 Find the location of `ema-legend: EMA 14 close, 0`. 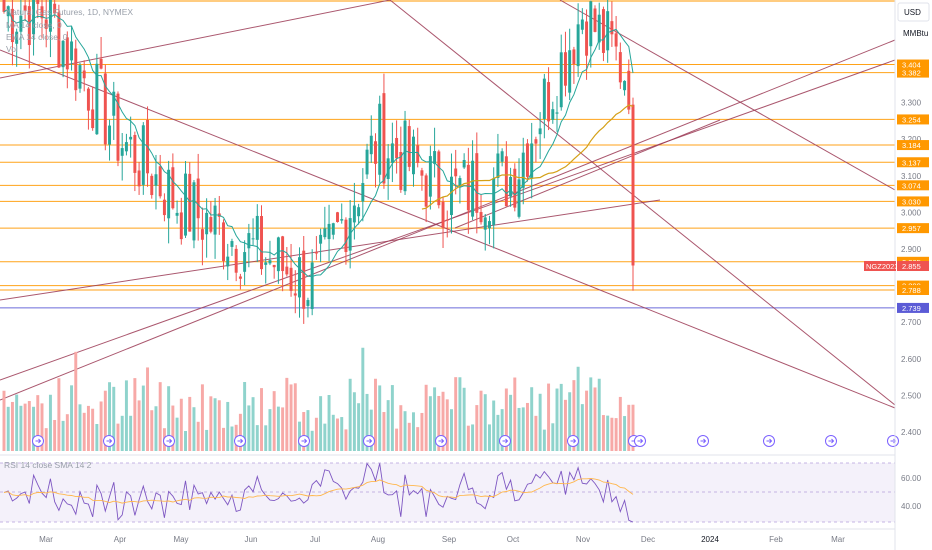

ema-legend: EMA 14 close, 0 is located at coordinates (37, 37).